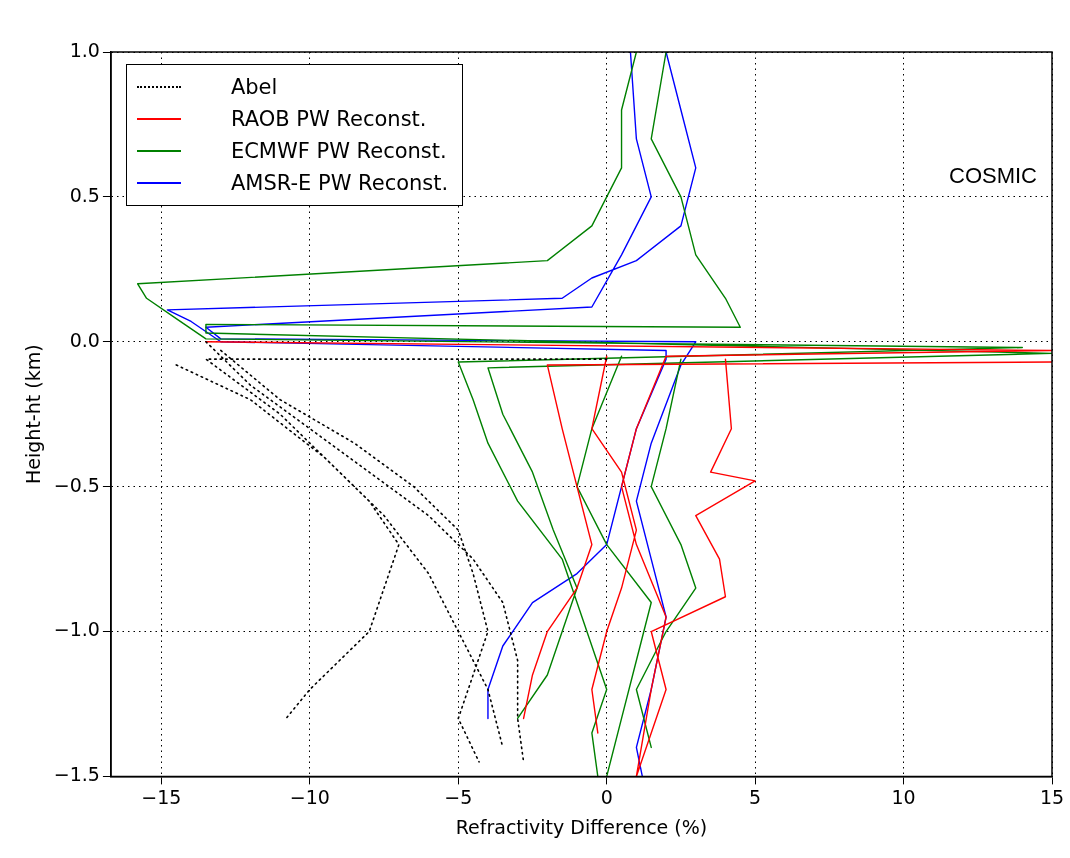 The height and width of the screenshot is (858, 1070). What do you see at coordinates (458, 796) in the screenshot?
I see `x-tick-label: −5` at bounding box center [458, 796].